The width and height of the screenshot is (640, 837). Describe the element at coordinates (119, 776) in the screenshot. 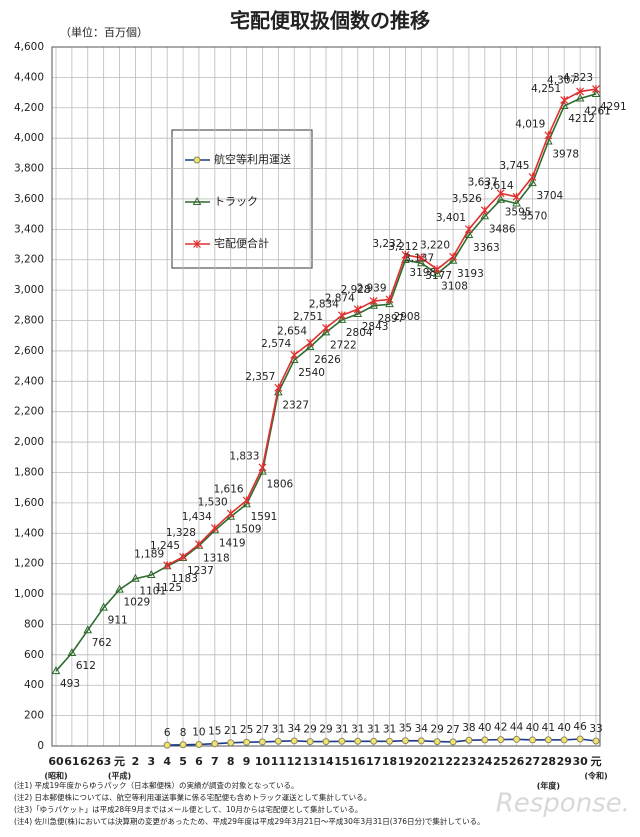

I see `era-label: (平成)` at that location.